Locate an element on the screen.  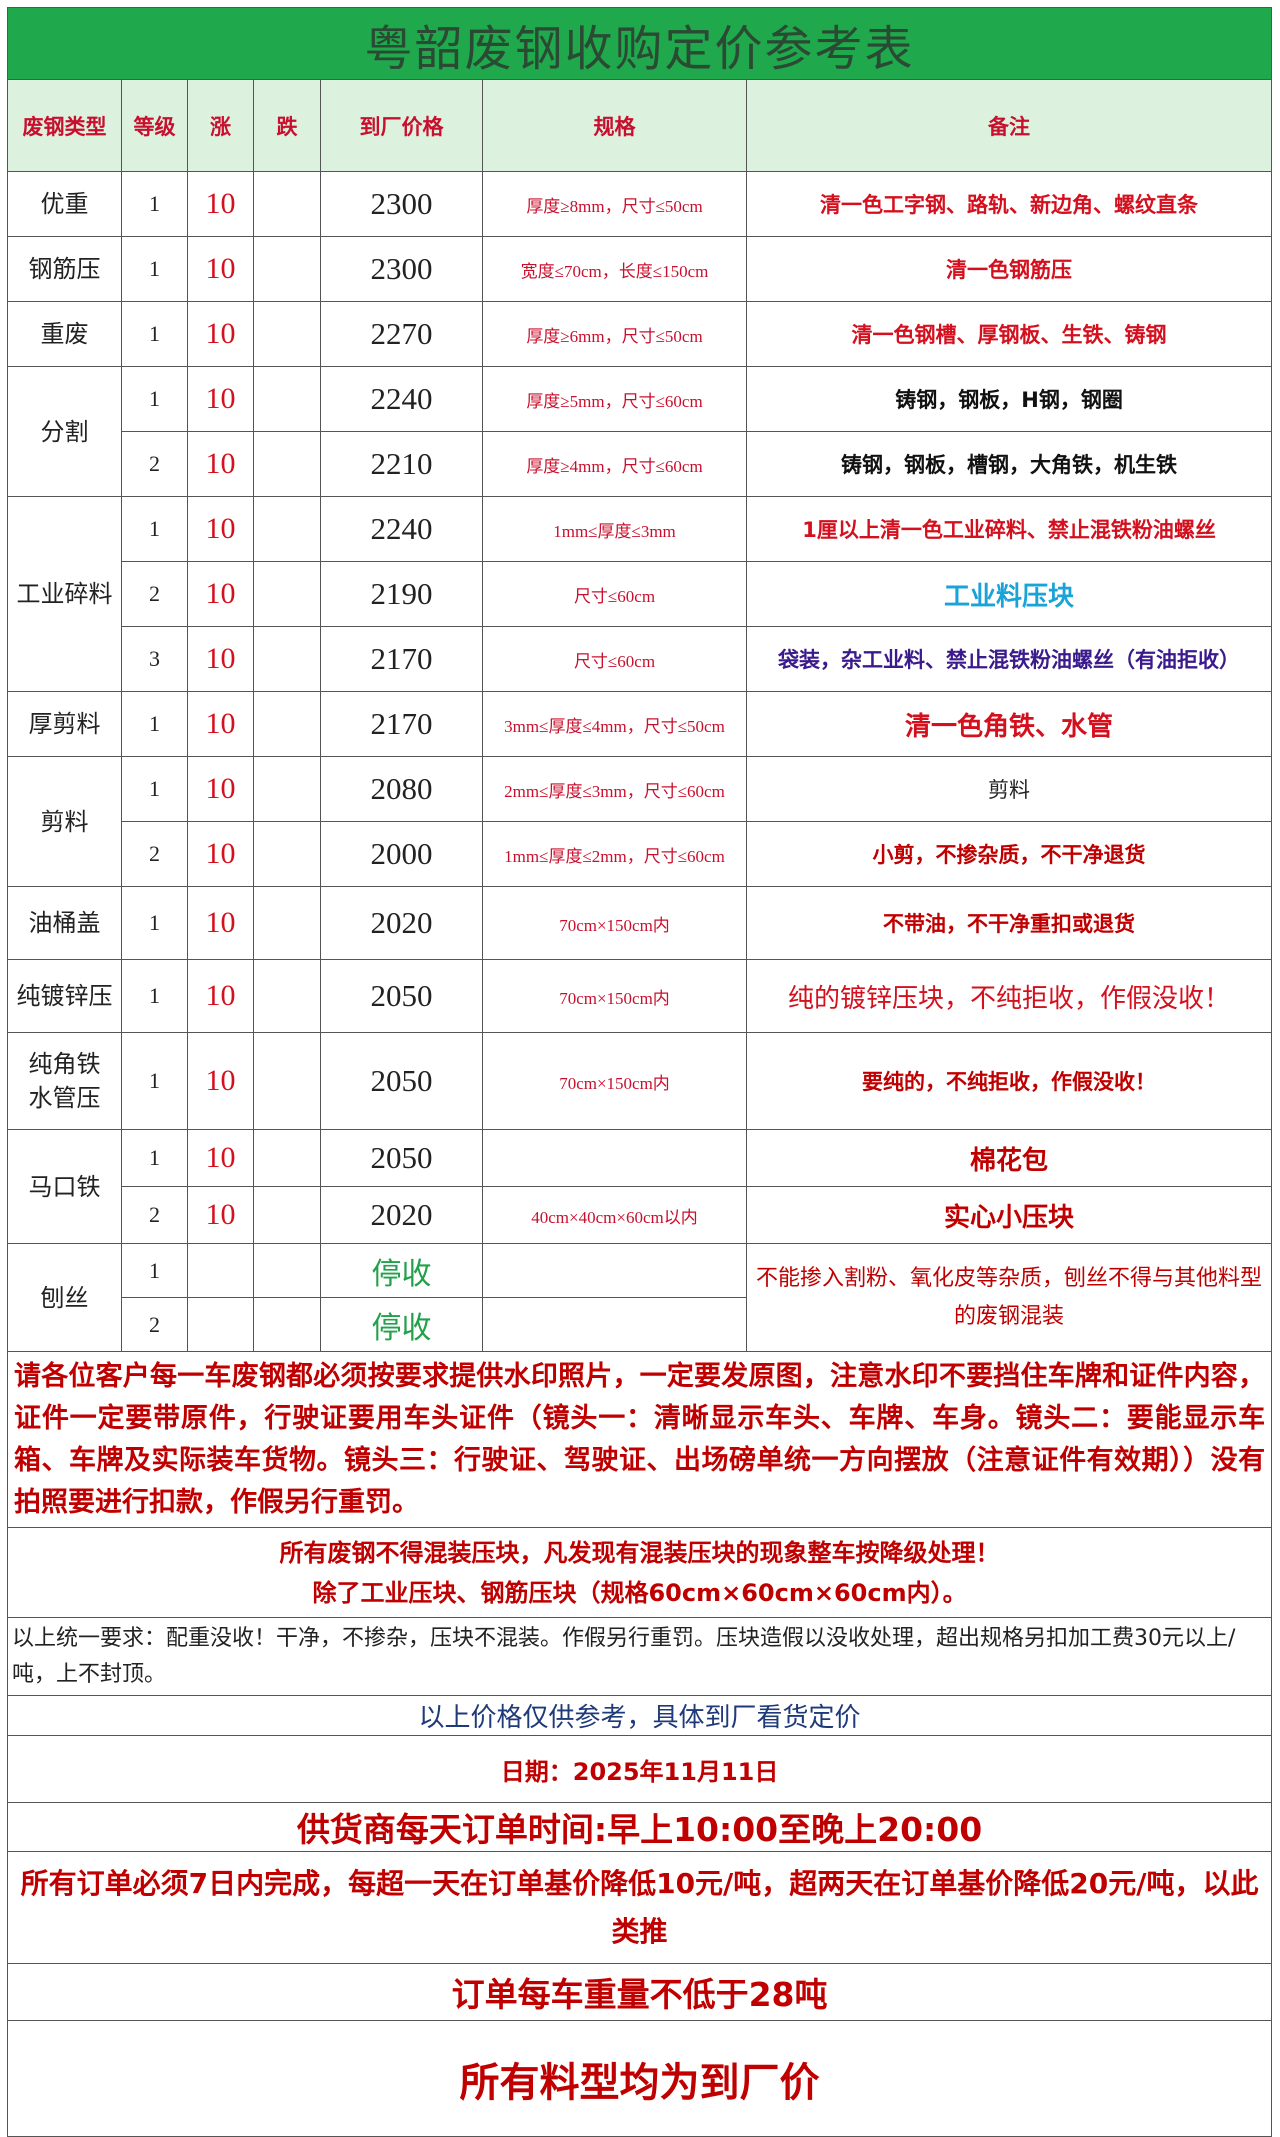
category-label: 油桶盖 is located at coordinates (64, 923).